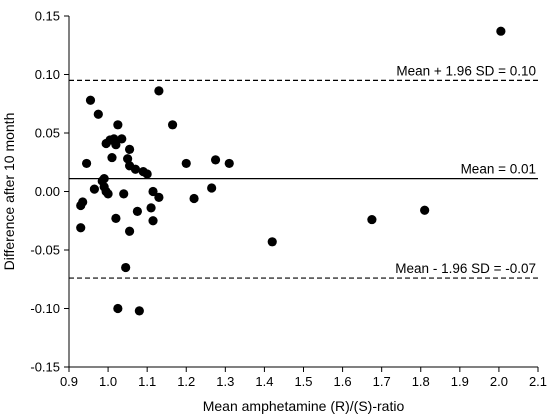 This screenshot has height=418, width=550. What do you see at coordinates (460, 381) in the screenshot?
I see `x-tick-label: 1.9` at bounding box center [460, 381].